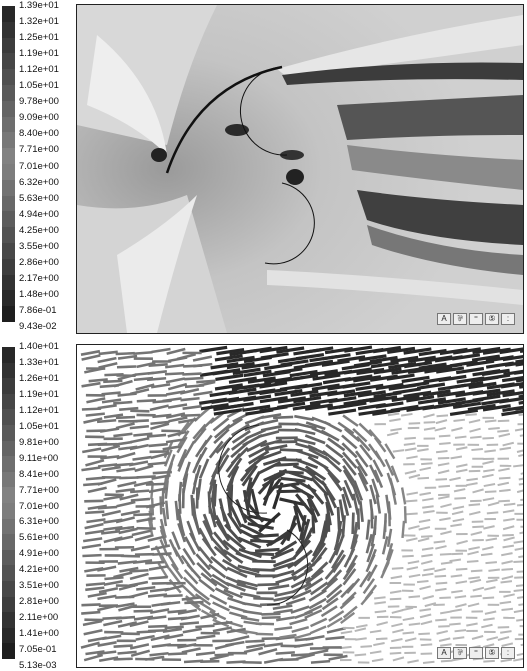 The height and width of the screenshot is (671, 527). Describe the element at coordinates (38, 311) in the screenshot. I see `colorbar-tick-label: 7.86e-01` at that location.